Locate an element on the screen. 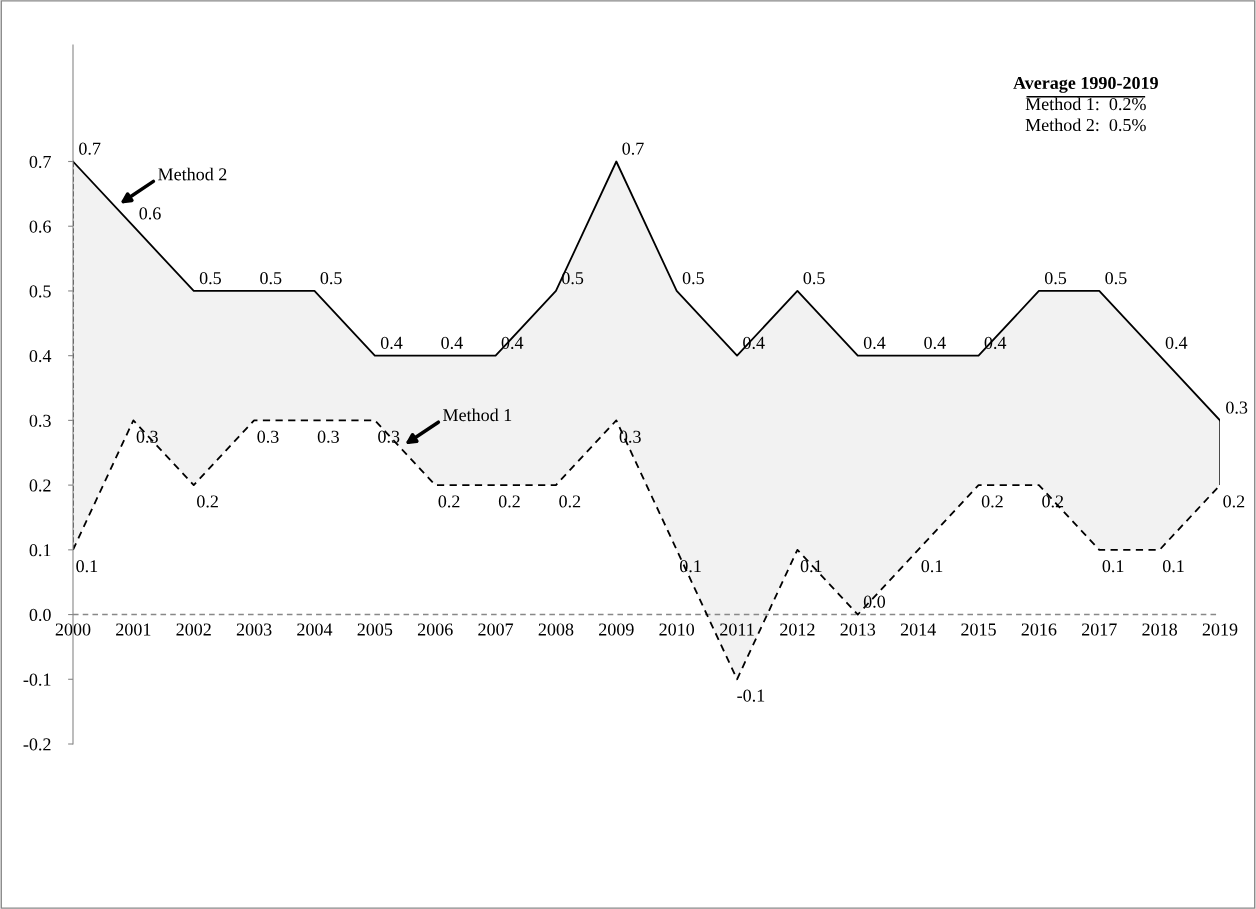 The width and height of the screenshot is (1256, 909). text: Method 1 is located at coordinates (477, 415).